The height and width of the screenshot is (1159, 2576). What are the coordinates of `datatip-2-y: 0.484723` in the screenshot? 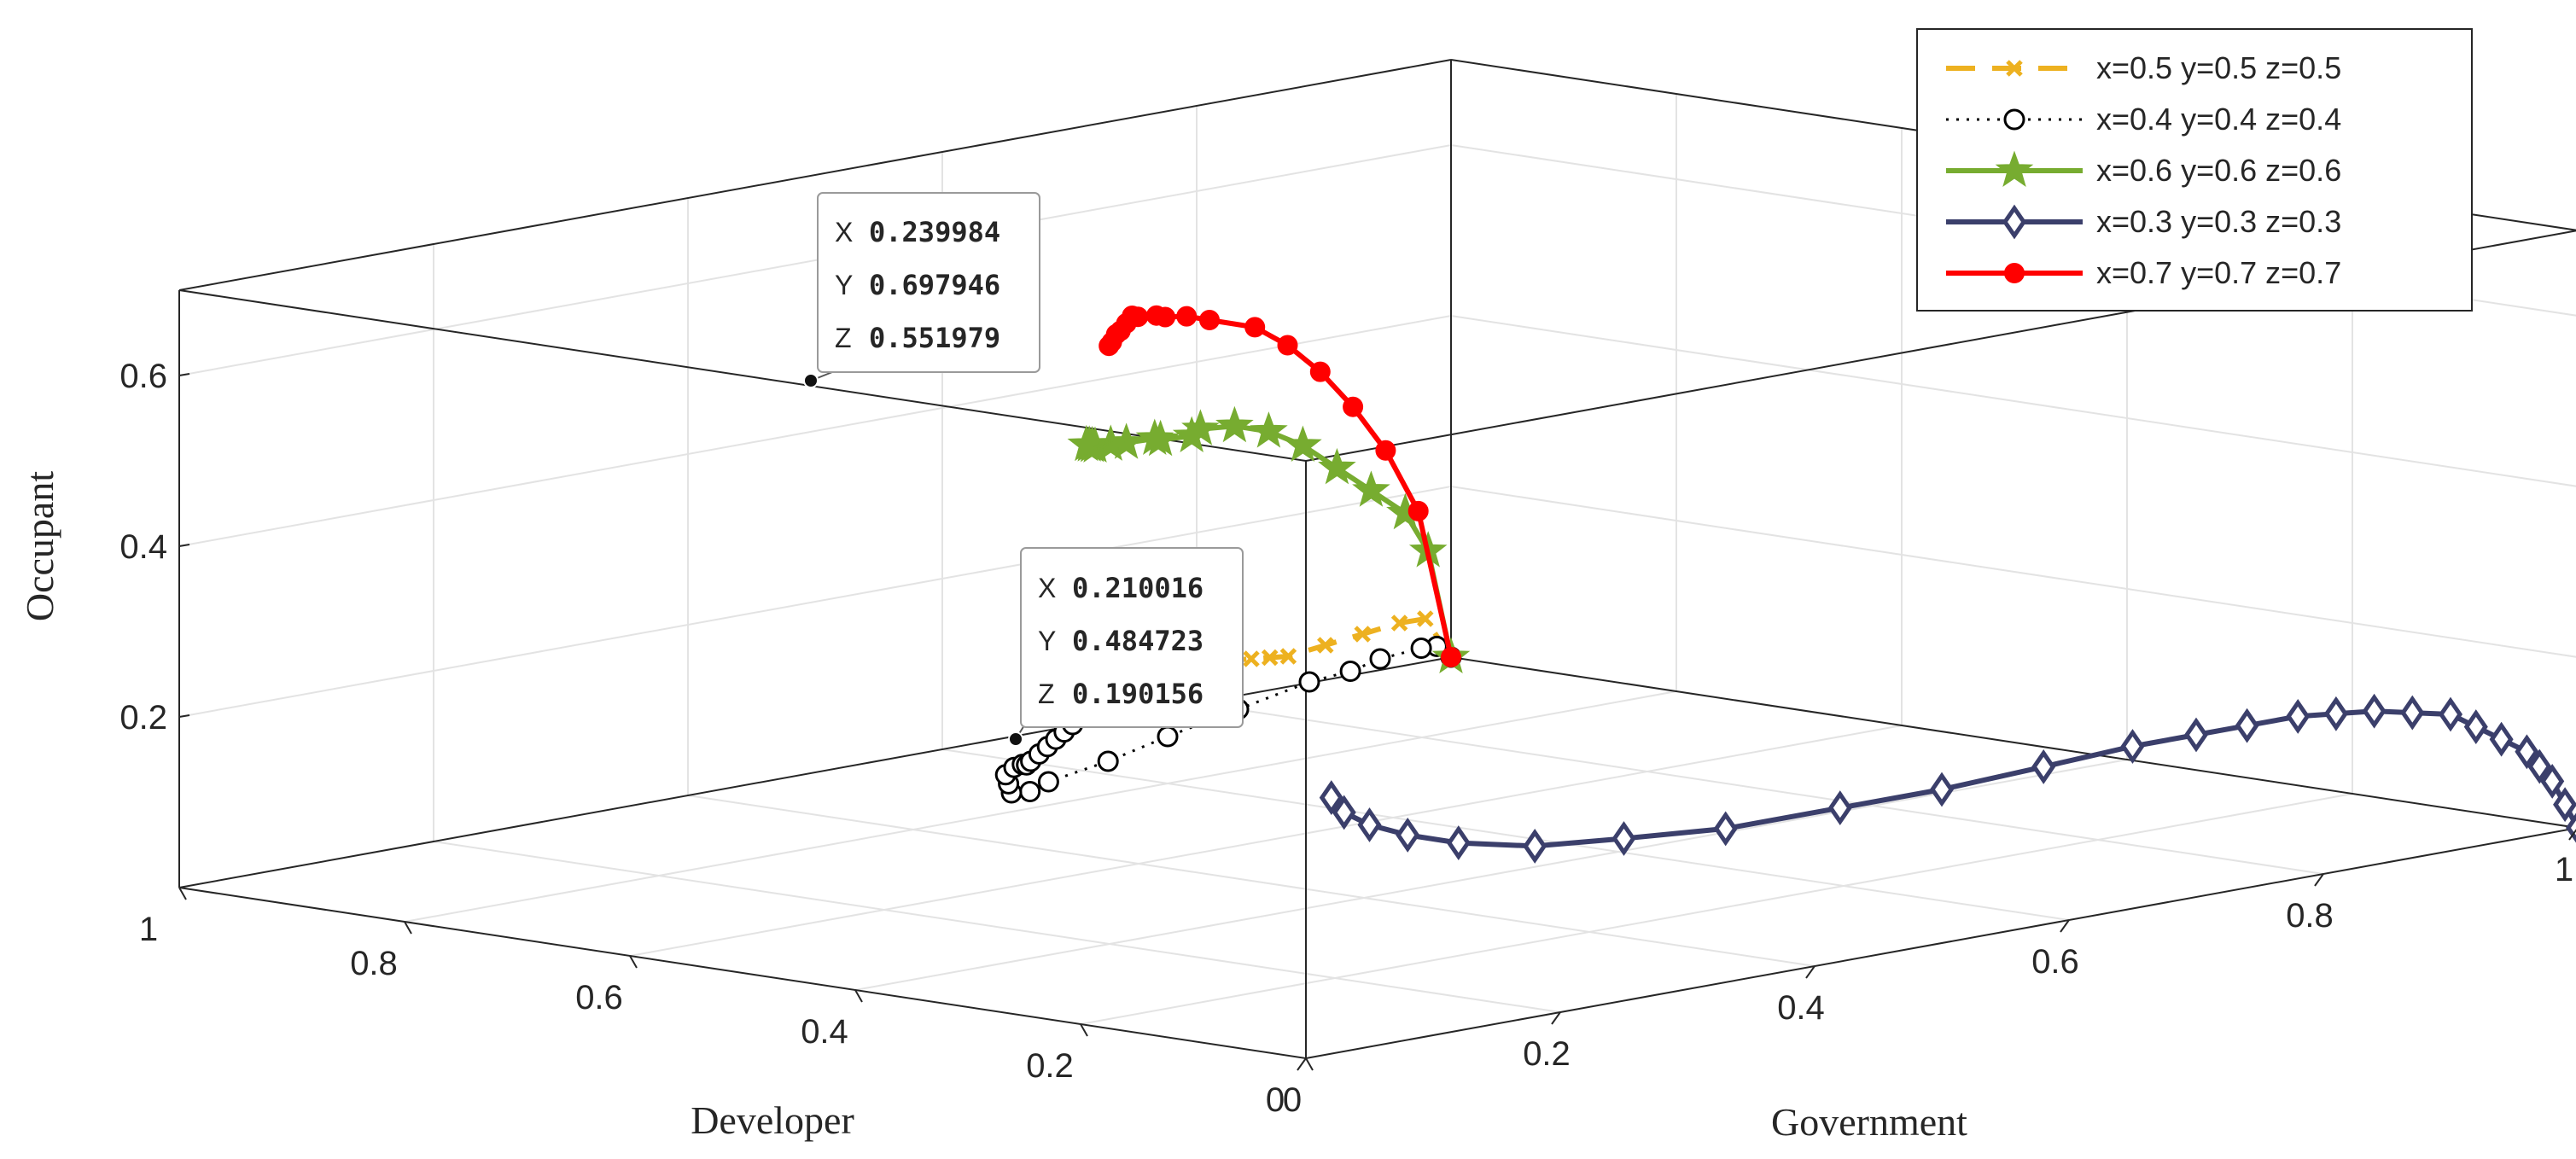 It's located at (1137, 641).